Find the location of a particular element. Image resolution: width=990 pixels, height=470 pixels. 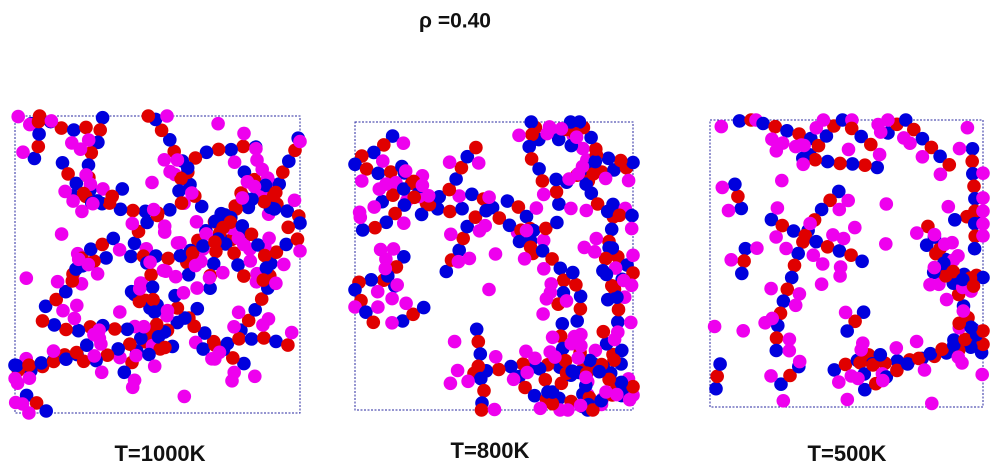

panel-label: T=500K is located at coordinates (847, 453).